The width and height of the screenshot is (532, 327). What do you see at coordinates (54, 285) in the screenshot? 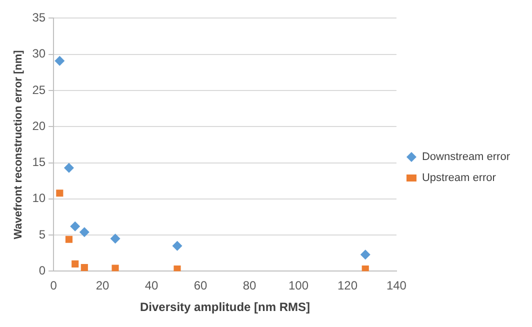
I see `x-tick-label: 0` at bounding box center [54, 285].